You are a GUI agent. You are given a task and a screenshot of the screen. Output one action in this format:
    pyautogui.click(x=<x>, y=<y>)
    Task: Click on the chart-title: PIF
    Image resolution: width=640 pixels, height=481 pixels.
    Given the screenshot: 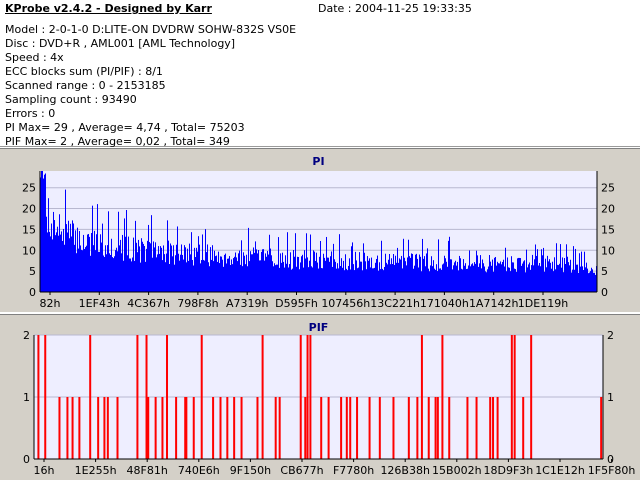 What is the action you would take?
    pyautogui.click(x=319, y=327)
    